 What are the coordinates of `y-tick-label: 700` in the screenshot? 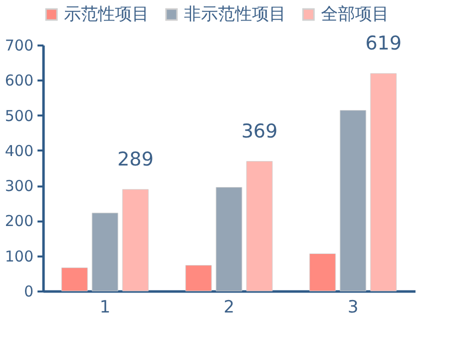 It's located at (19, 45).